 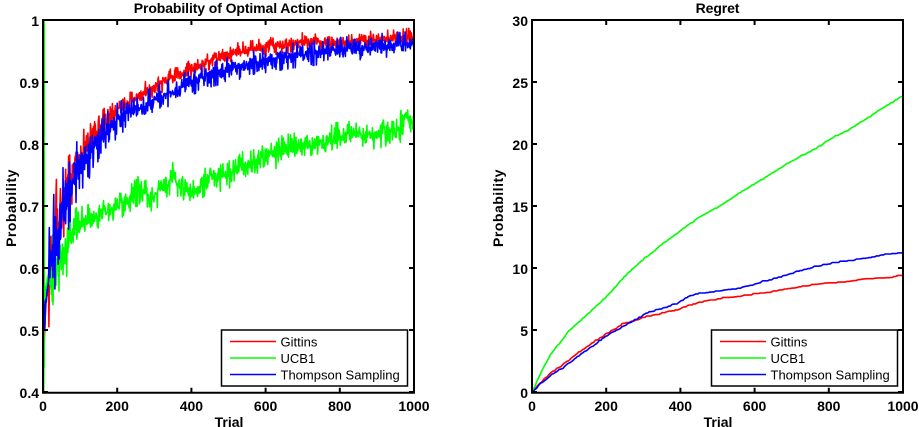 What do you see at coordinates (520, 21) in the screenshot?
I see `svg-text: 30` at bounding box center [520, 21].